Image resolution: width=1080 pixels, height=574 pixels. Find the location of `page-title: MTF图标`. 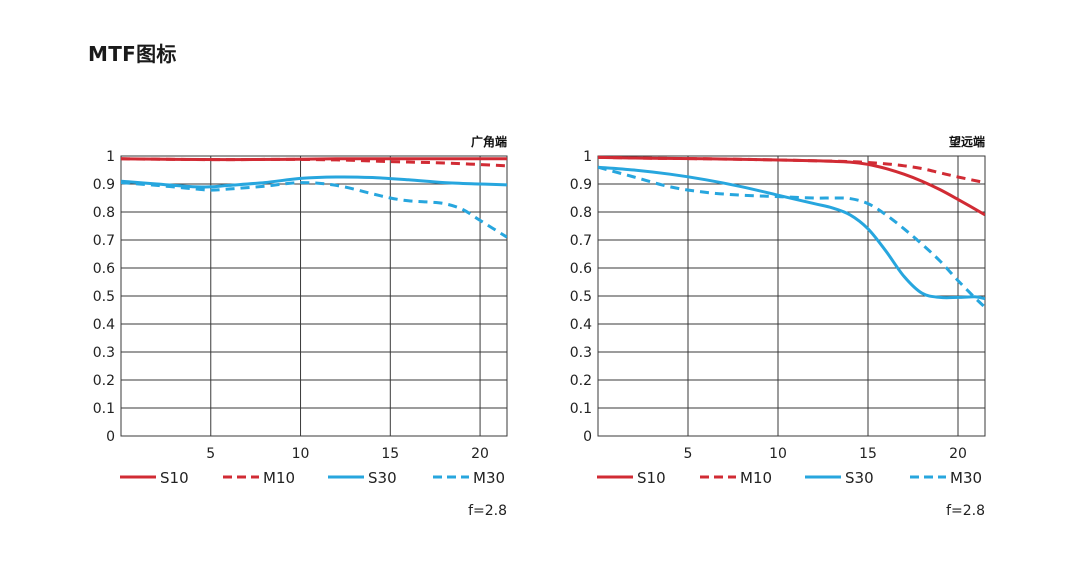

page-title: MTF图标 is located at coordinates (132, 54).